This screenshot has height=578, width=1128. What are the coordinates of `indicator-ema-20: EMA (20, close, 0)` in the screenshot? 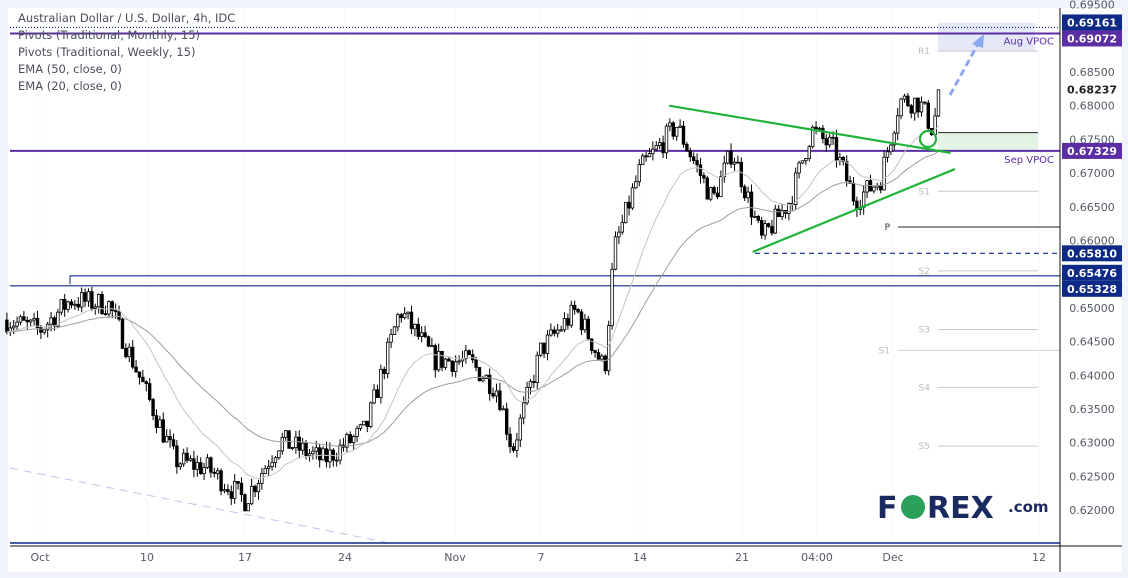 It's located at (70, 86).